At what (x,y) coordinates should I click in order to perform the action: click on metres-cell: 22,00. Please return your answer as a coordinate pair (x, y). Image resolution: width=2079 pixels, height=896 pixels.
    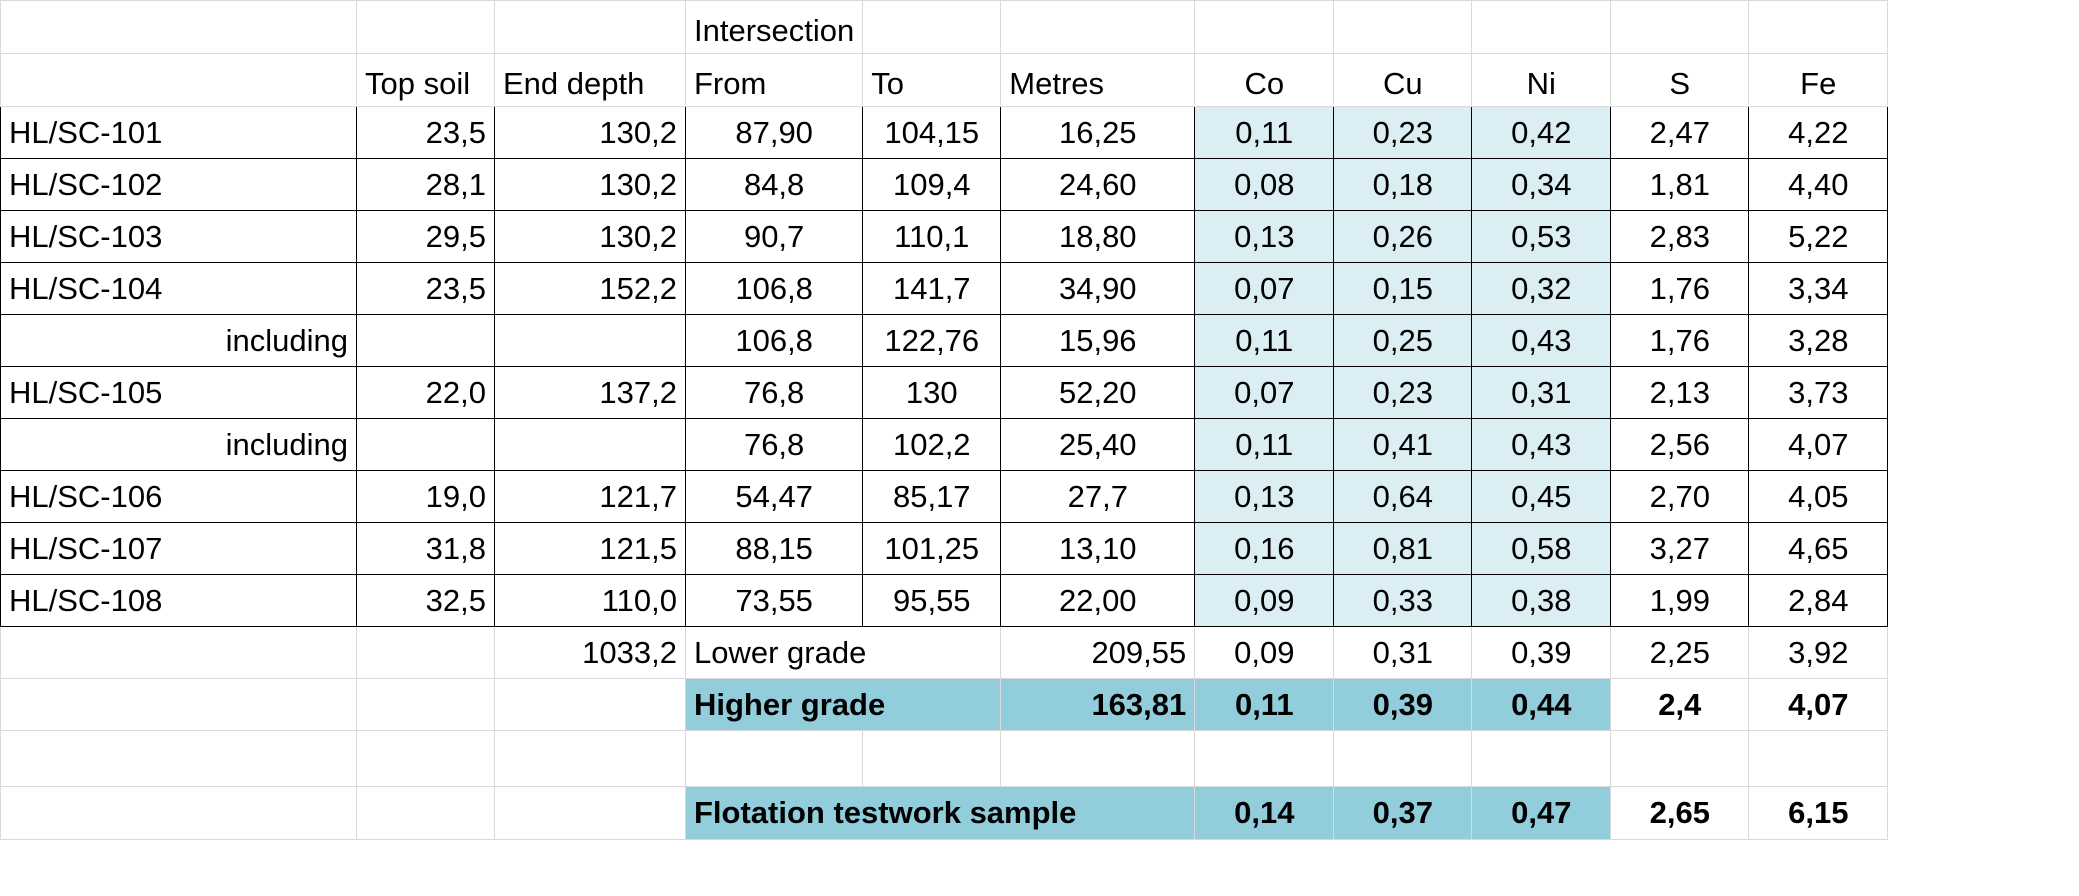
    Looking at the image, I should click on (1098, 600).